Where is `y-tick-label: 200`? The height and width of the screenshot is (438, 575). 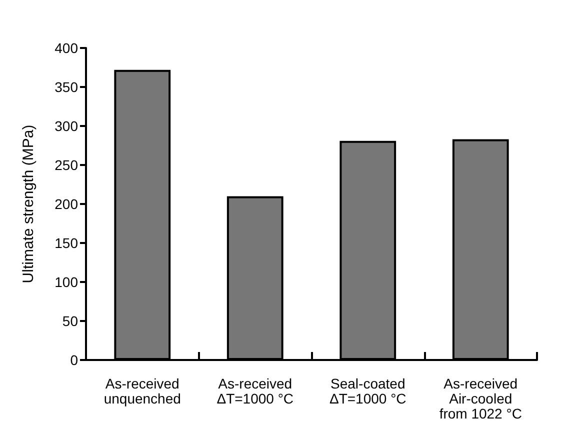 y-tick-label: 200 is located at coordinates (66, 204).